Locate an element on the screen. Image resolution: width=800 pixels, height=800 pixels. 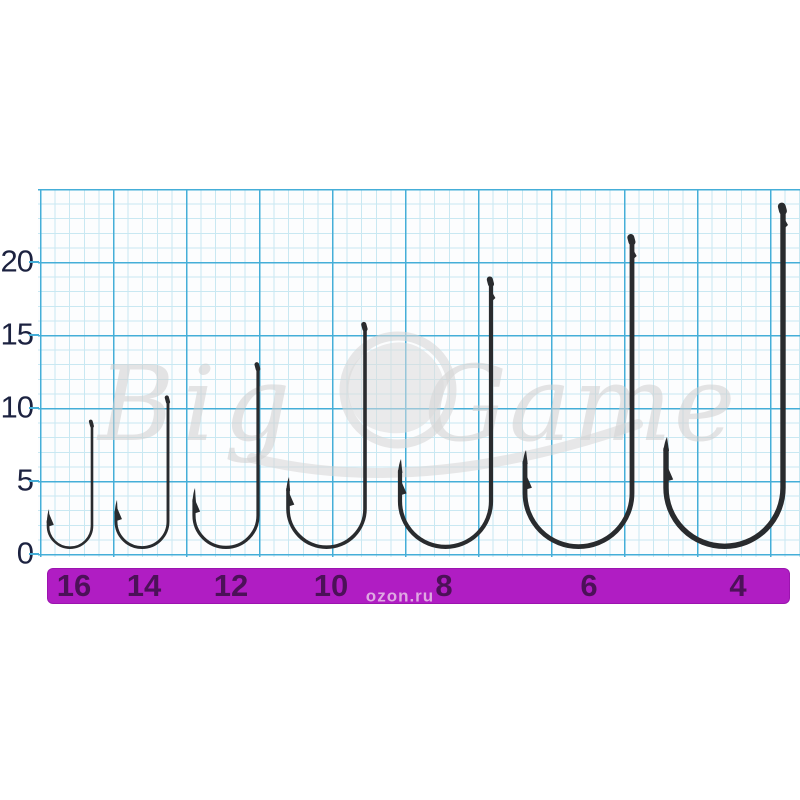
watermark-emblem-circle is located at coordinates (398, 390).